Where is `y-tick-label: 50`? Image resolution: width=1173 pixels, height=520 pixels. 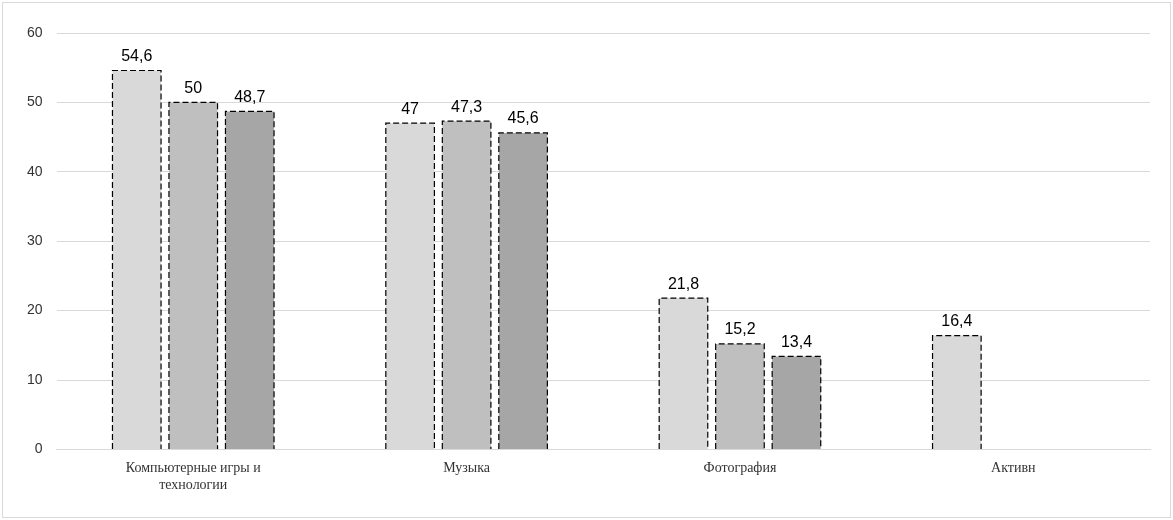
y-tick-label: 50 is located at coordinates (34, 101).